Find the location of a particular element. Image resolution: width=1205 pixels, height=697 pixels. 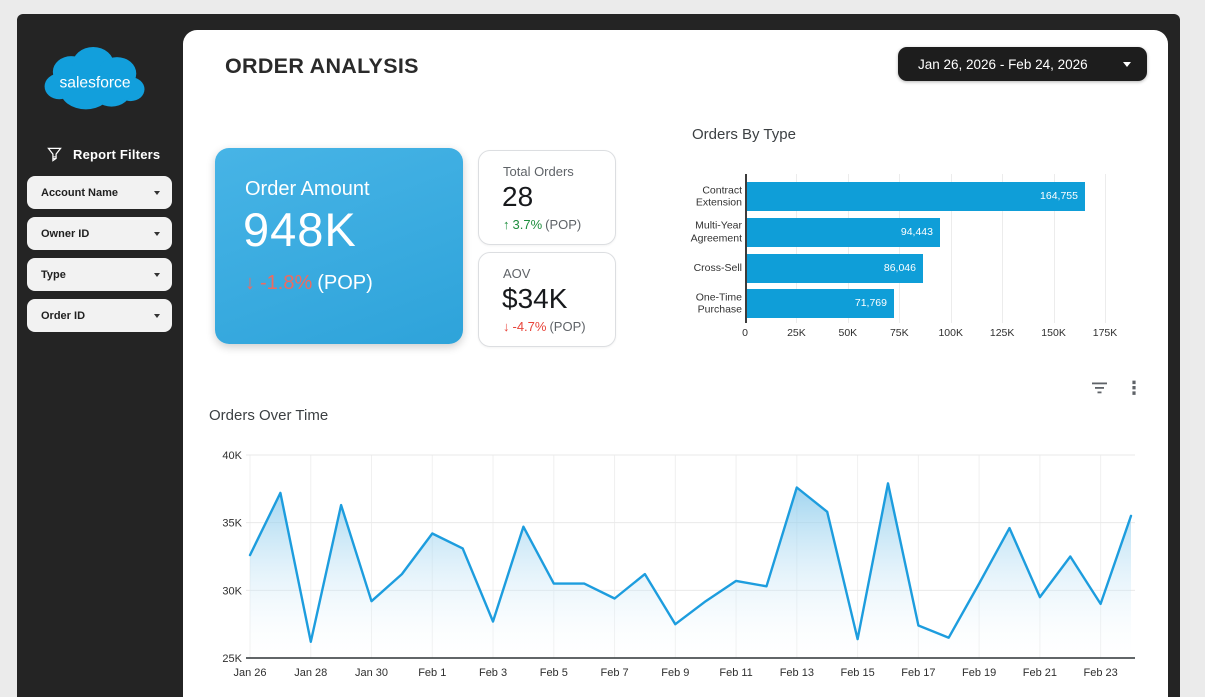

kpi-label: AOV is located at coordinates (517, 273).